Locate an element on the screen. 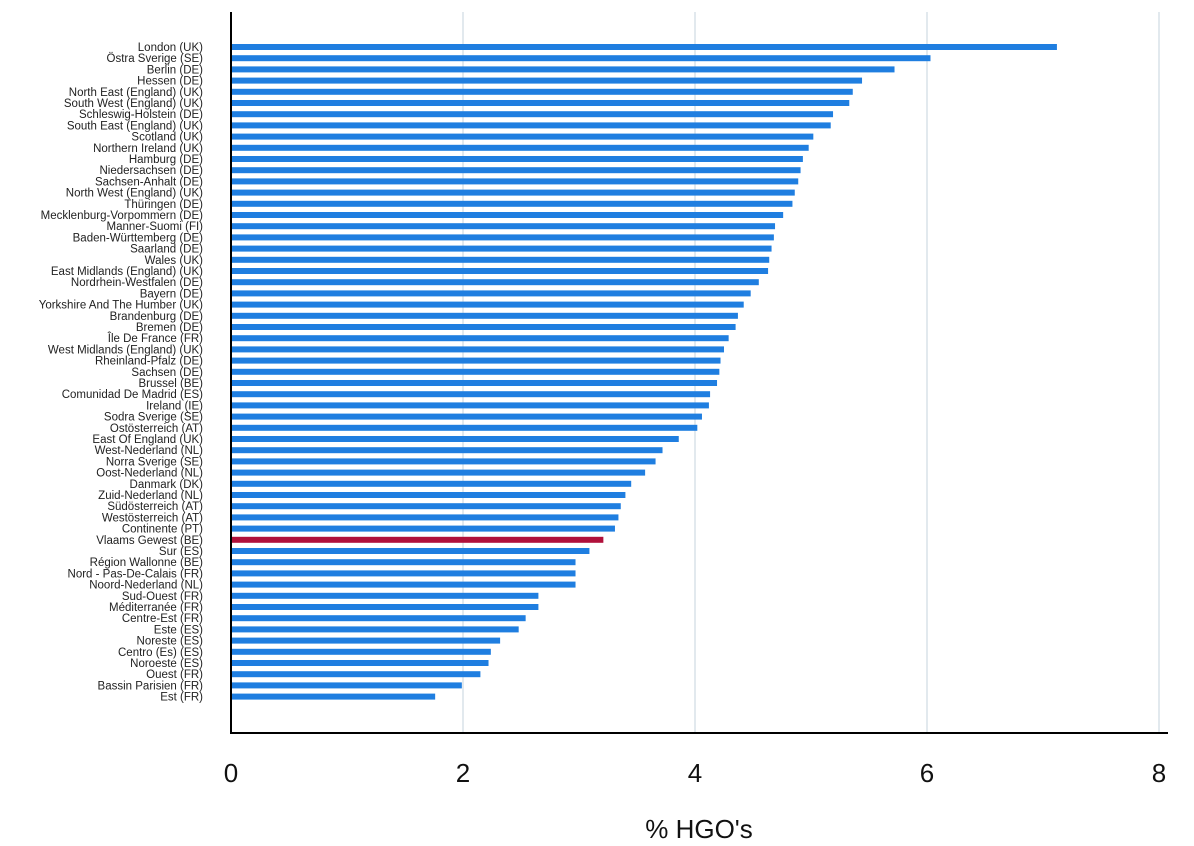 This screenshot has height=846, width=1194. category-label: Saarland (DE) is located at coordinates (166, 250).